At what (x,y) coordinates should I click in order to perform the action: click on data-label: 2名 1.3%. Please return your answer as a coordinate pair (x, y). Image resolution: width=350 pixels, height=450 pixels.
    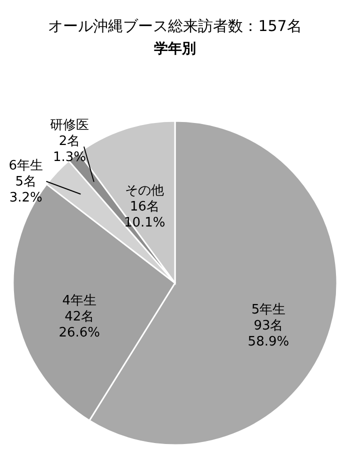
    Looking at the image, I should click on (69, 149).